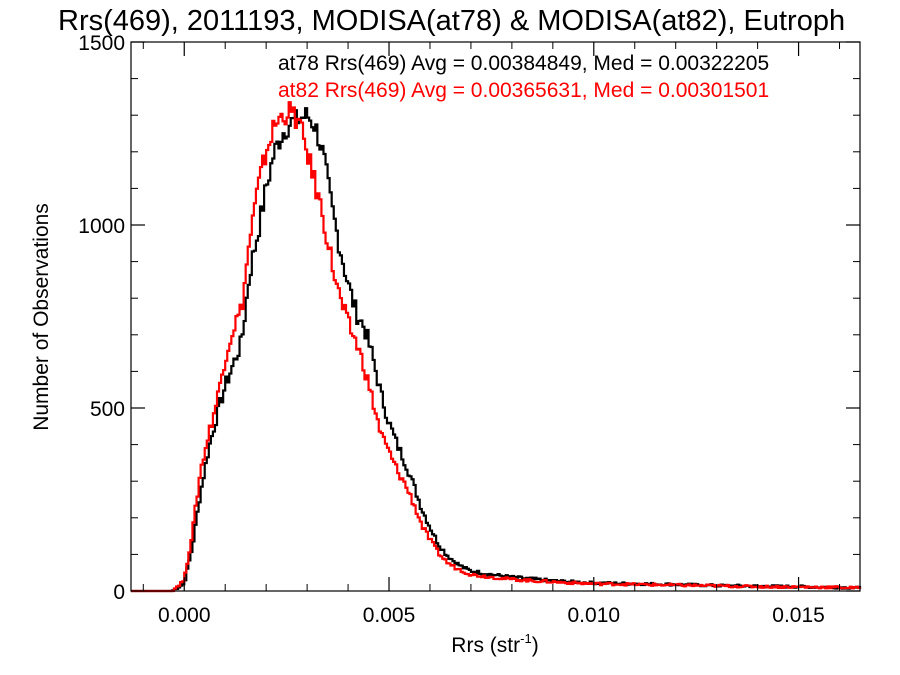 The image size is (900, 675). I want to click on y-tick-label-3: 1500, so click(101, 43).